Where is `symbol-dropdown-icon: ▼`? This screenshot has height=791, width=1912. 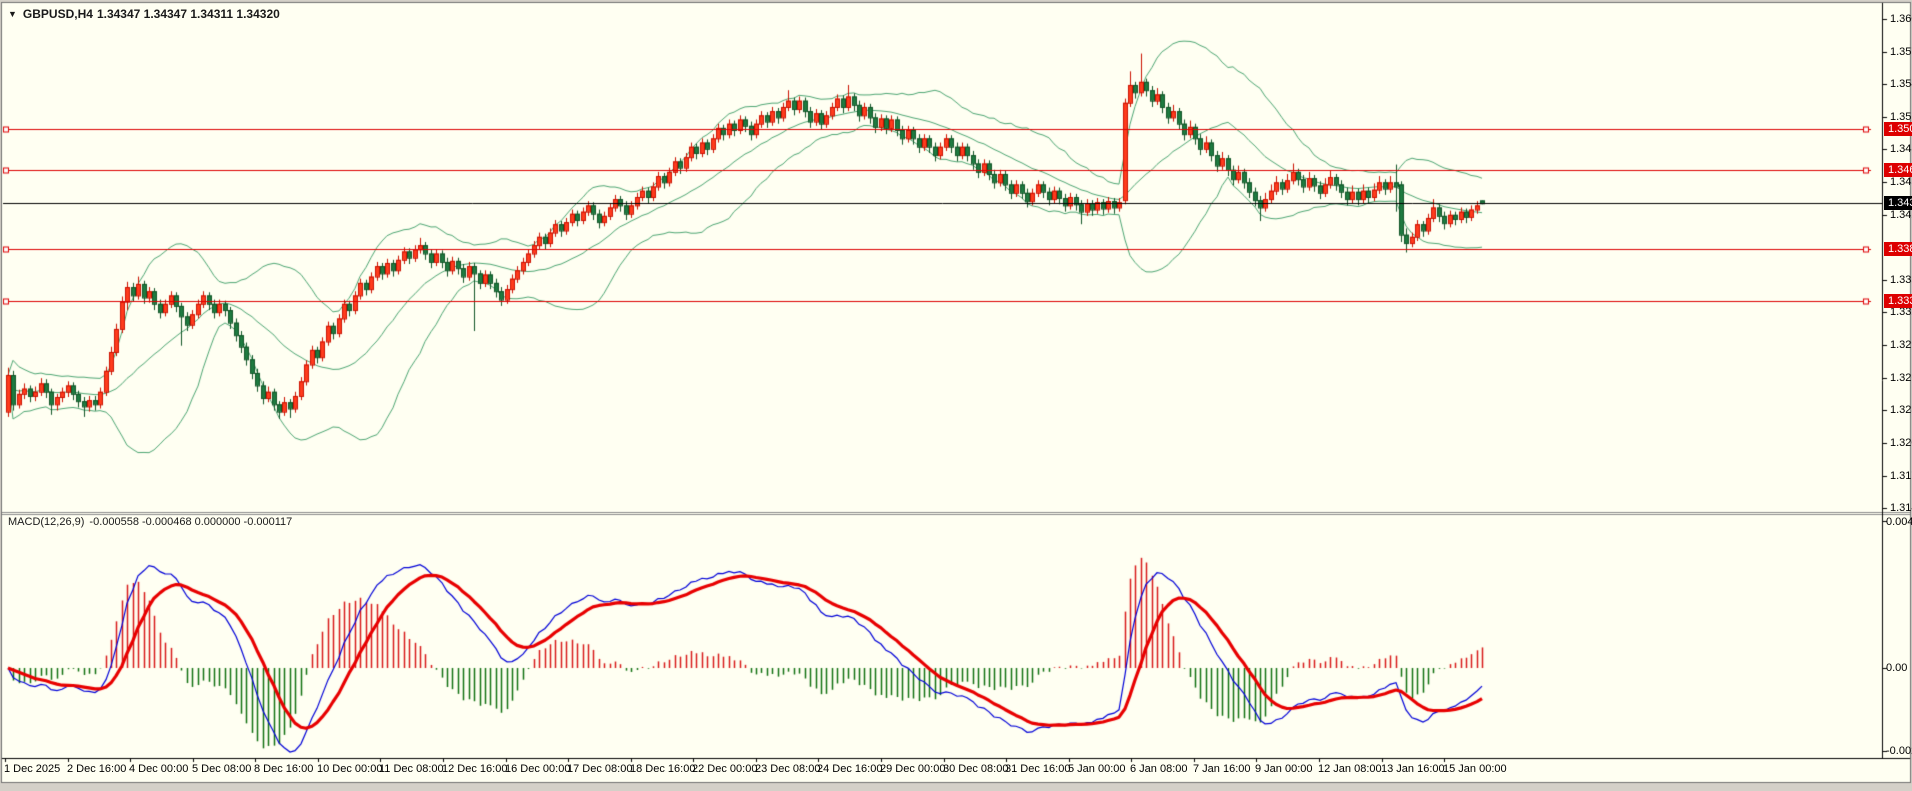 symbol-dropdown-icon: ▼ is located at coordinates (12, 14).